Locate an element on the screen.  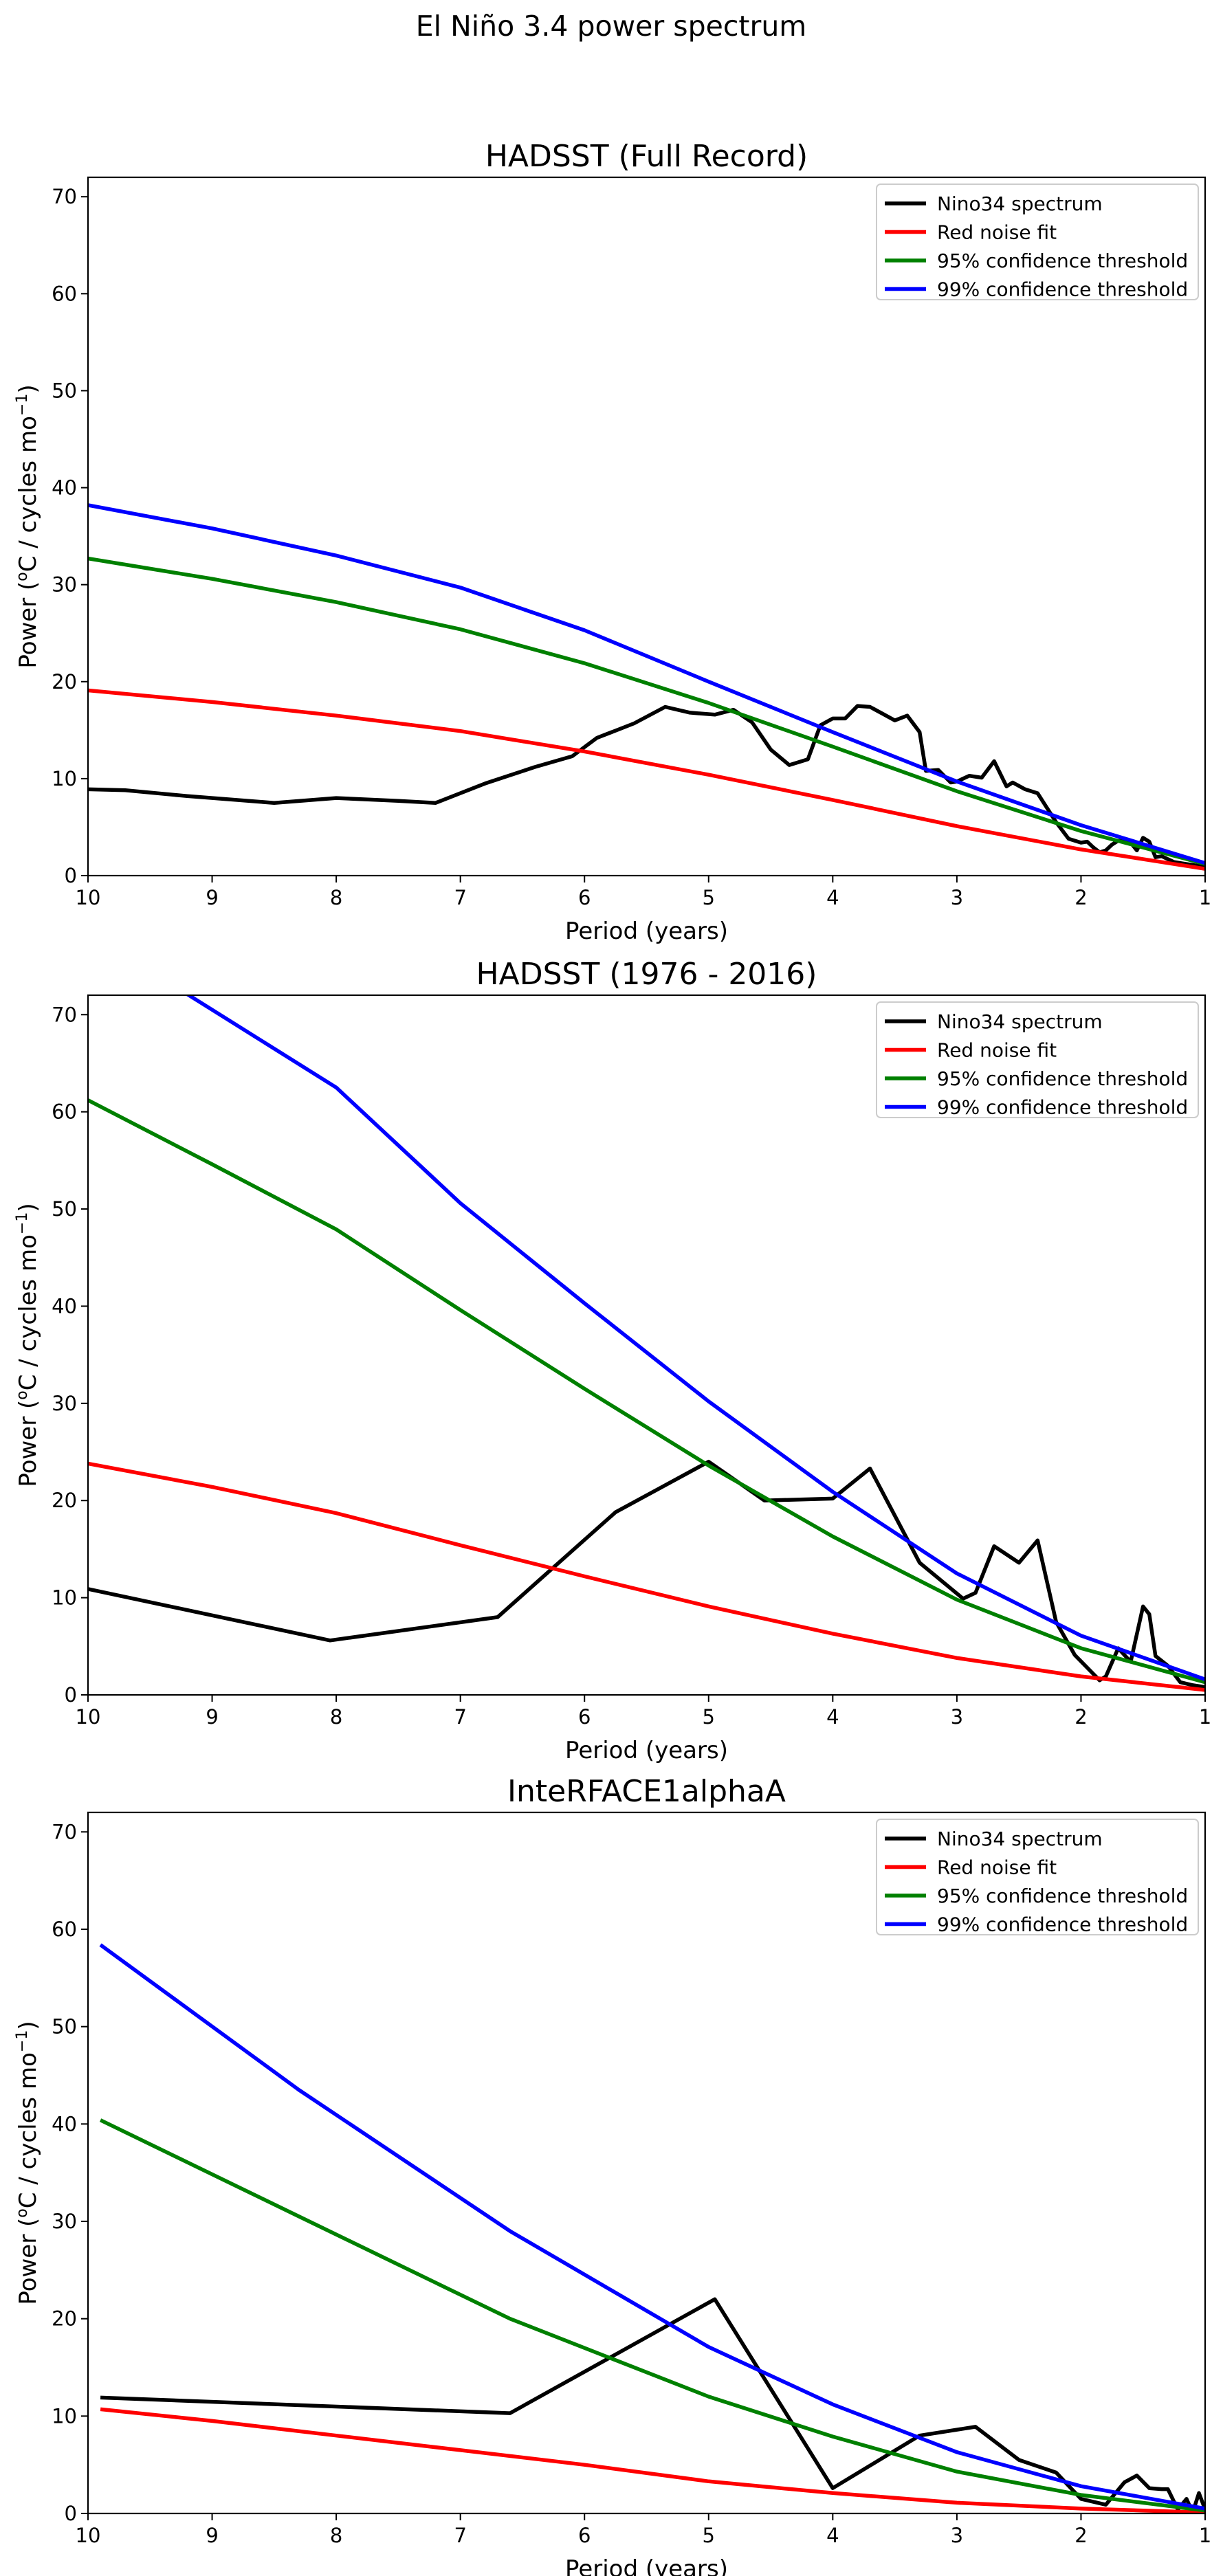
series-group is located at coordinates (646, 687).